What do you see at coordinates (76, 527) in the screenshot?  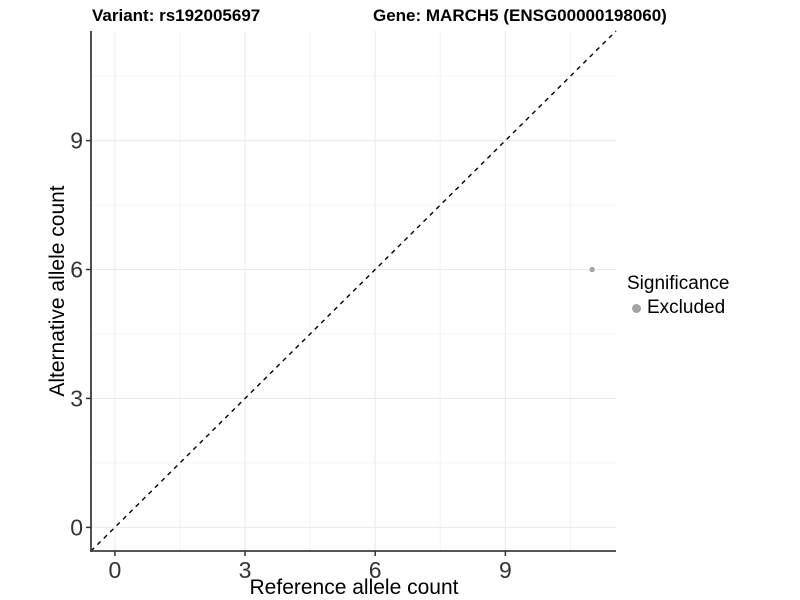 I see `y-tick-label: 0` at bounding box center [76, 527].